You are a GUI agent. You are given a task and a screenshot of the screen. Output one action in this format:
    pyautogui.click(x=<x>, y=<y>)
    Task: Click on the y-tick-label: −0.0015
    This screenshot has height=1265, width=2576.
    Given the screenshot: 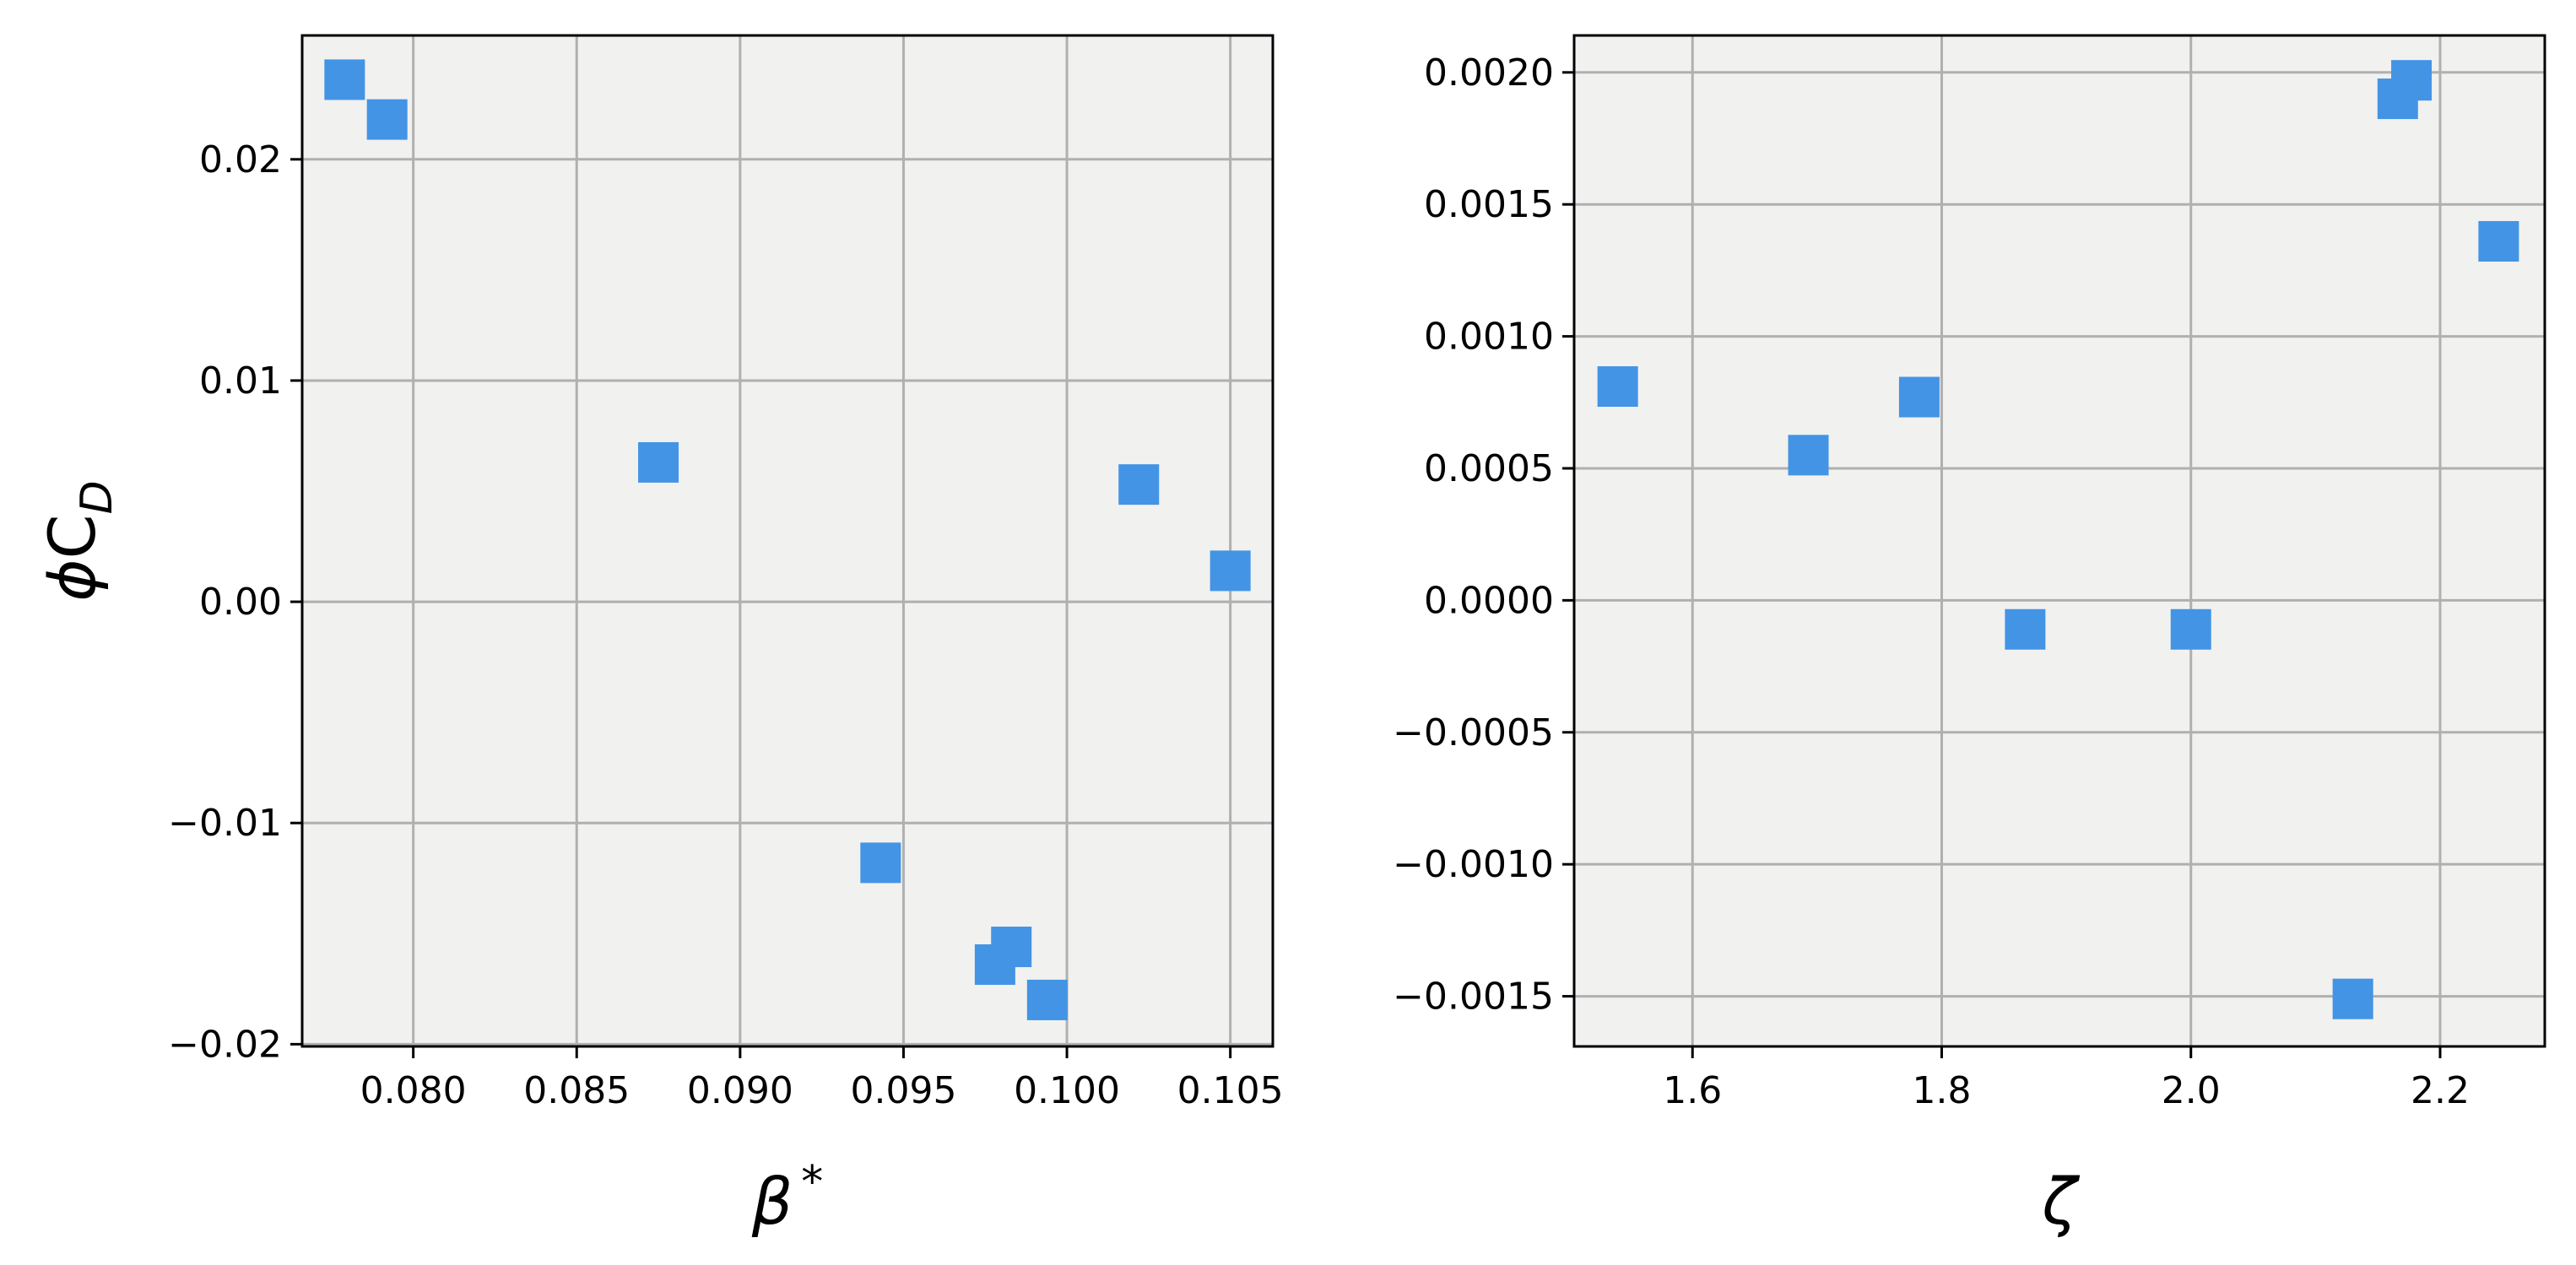 What is the action you would take?
    pyautogui.click(x=1473, y=997)
    